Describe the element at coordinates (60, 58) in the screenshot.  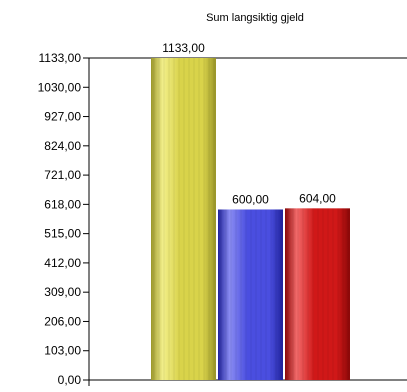
I see `y-tick-label: 1133,00` at that location.